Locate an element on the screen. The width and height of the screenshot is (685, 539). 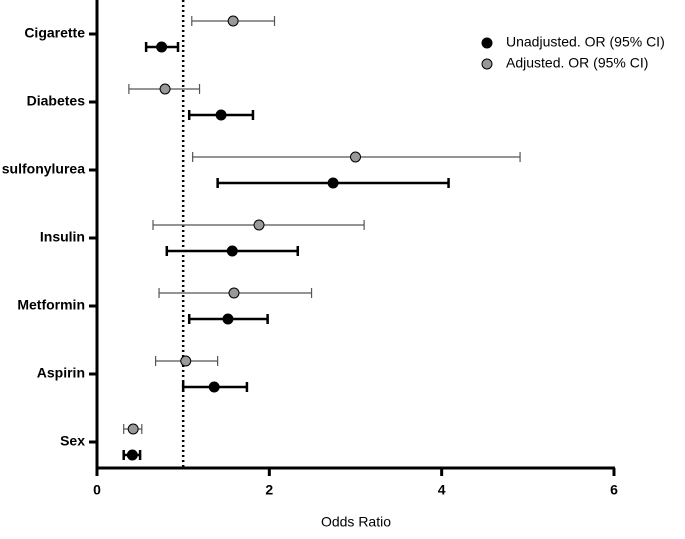
y-tick-label: Diabetes is located at coordinates (56, 101).